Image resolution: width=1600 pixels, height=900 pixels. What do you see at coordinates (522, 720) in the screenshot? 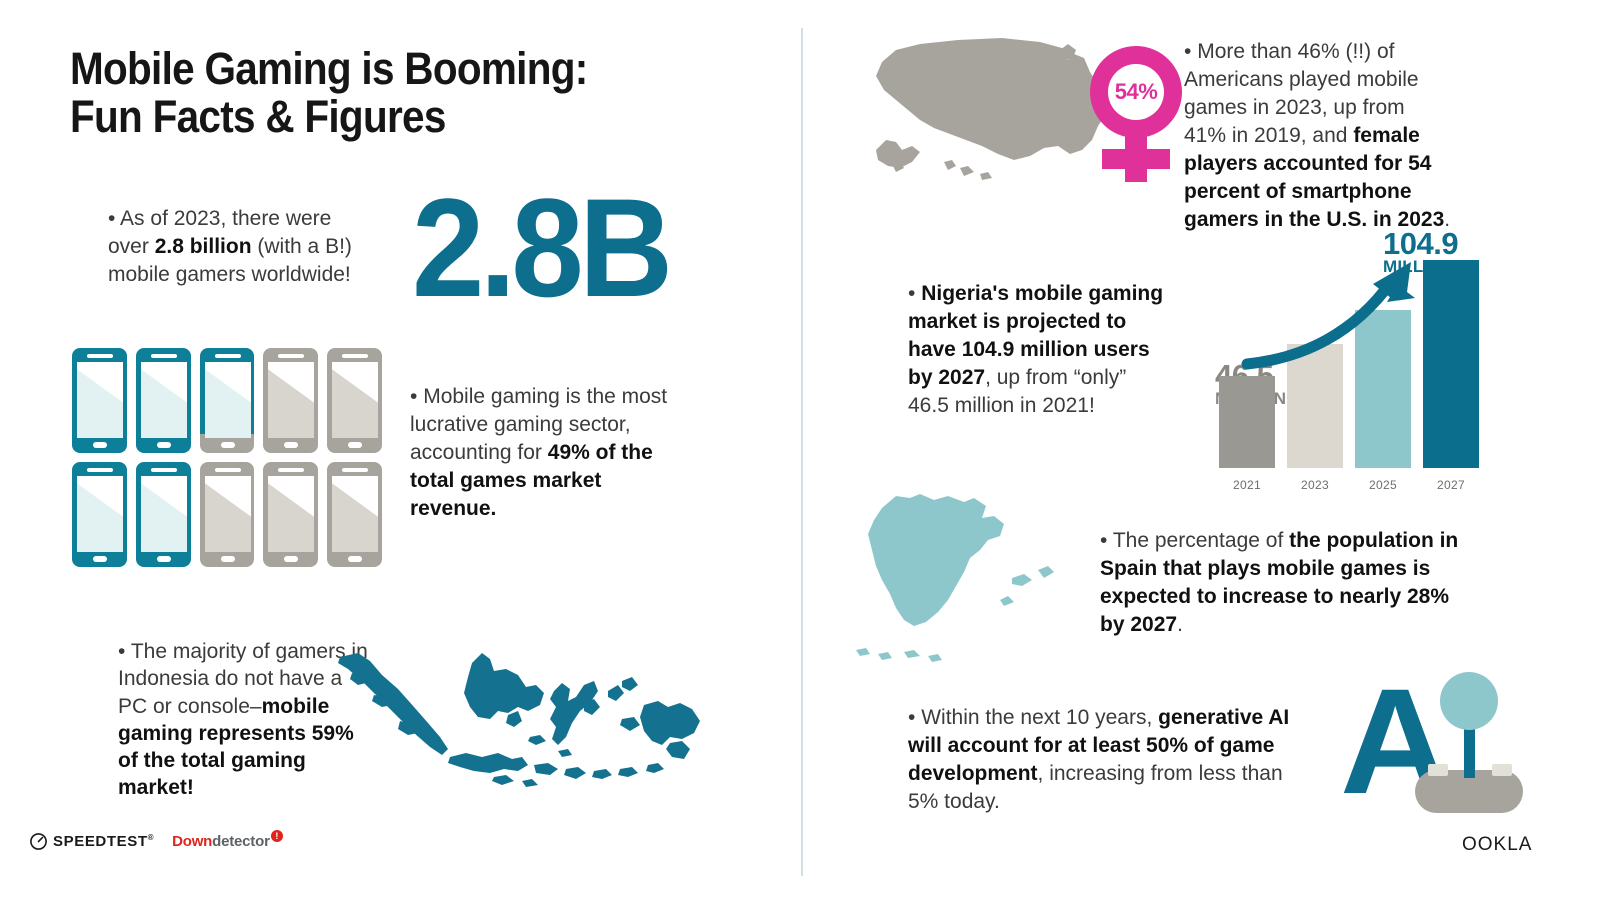
I see `indonesia-map` at bounding box center [522, 720].